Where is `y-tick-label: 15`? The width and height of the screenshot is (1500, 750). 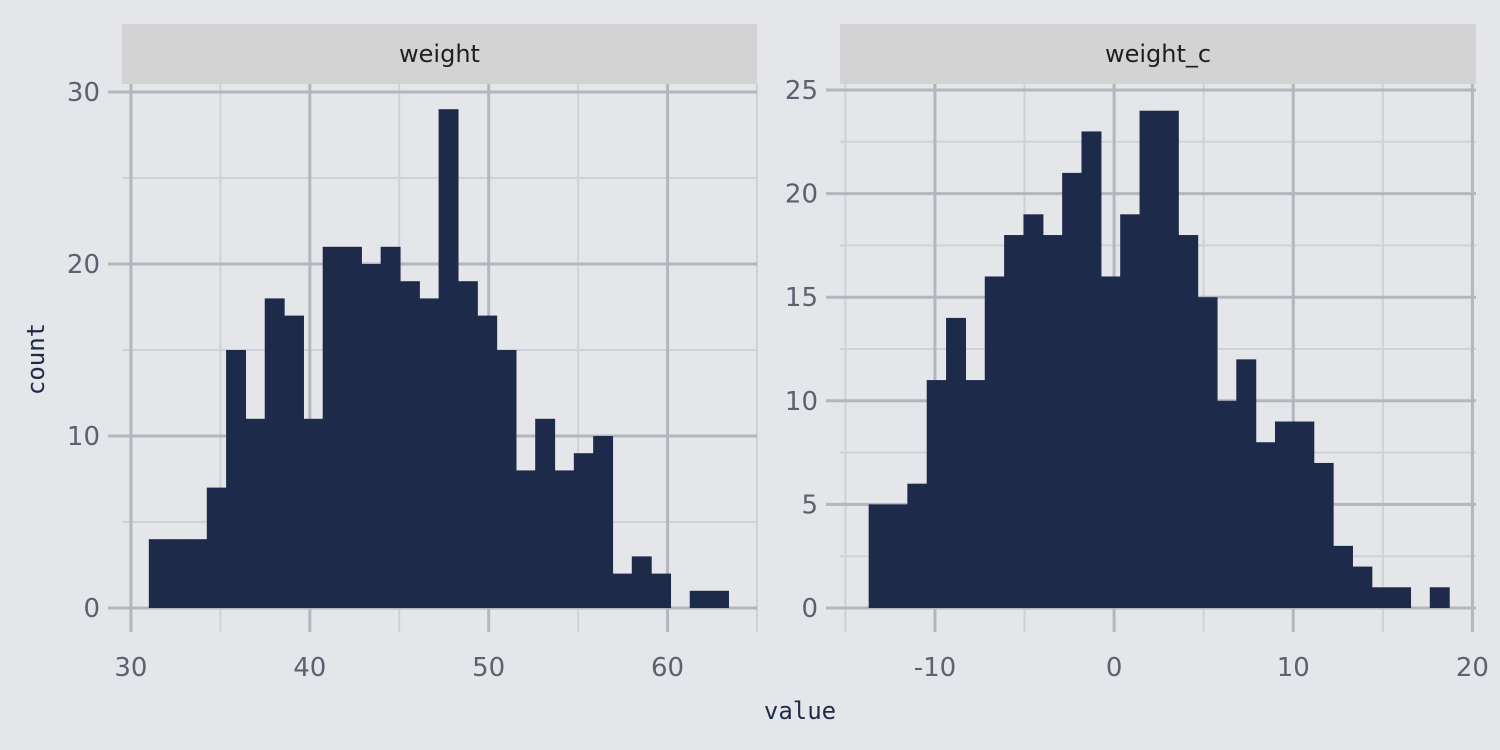
y-tick-label: 15 is located at coordinates (801, 298).